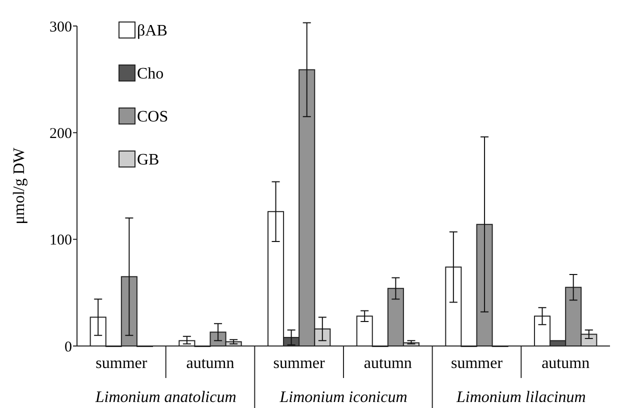 Image resolution: width=620 pixels, height=408 pixels. What do you see at coordinates (19, 185) in the screenshot?
I see `y-axis-title: μmol/g DW` at bounding box center [19, 185].